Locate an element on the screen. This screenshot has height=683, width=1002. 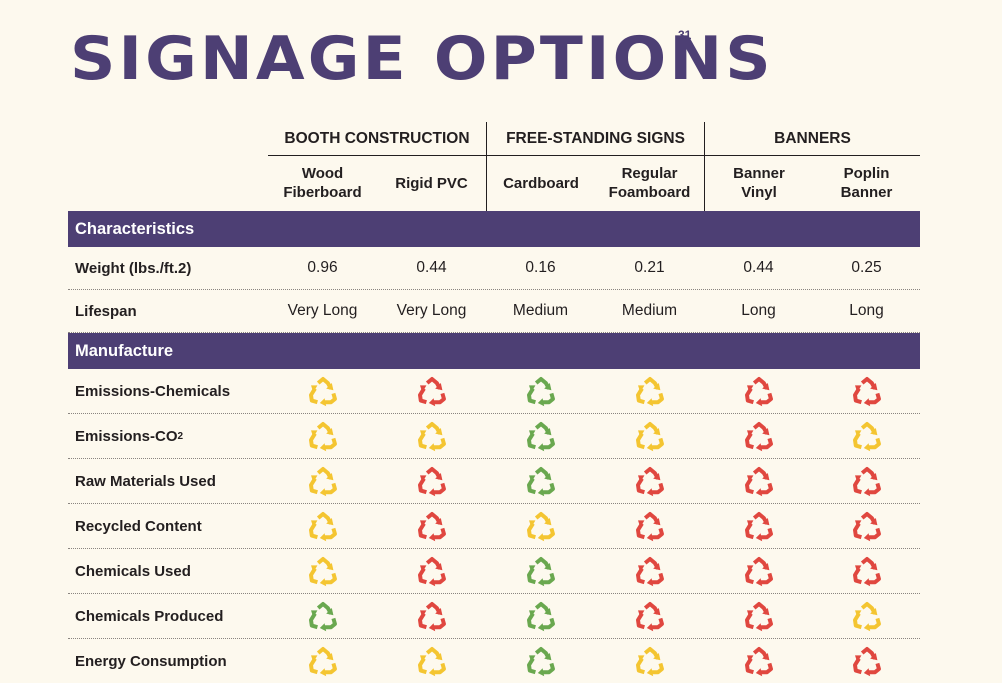
row-label-chemicals-used: Chemicals Used is located at coordinates (168, 571).